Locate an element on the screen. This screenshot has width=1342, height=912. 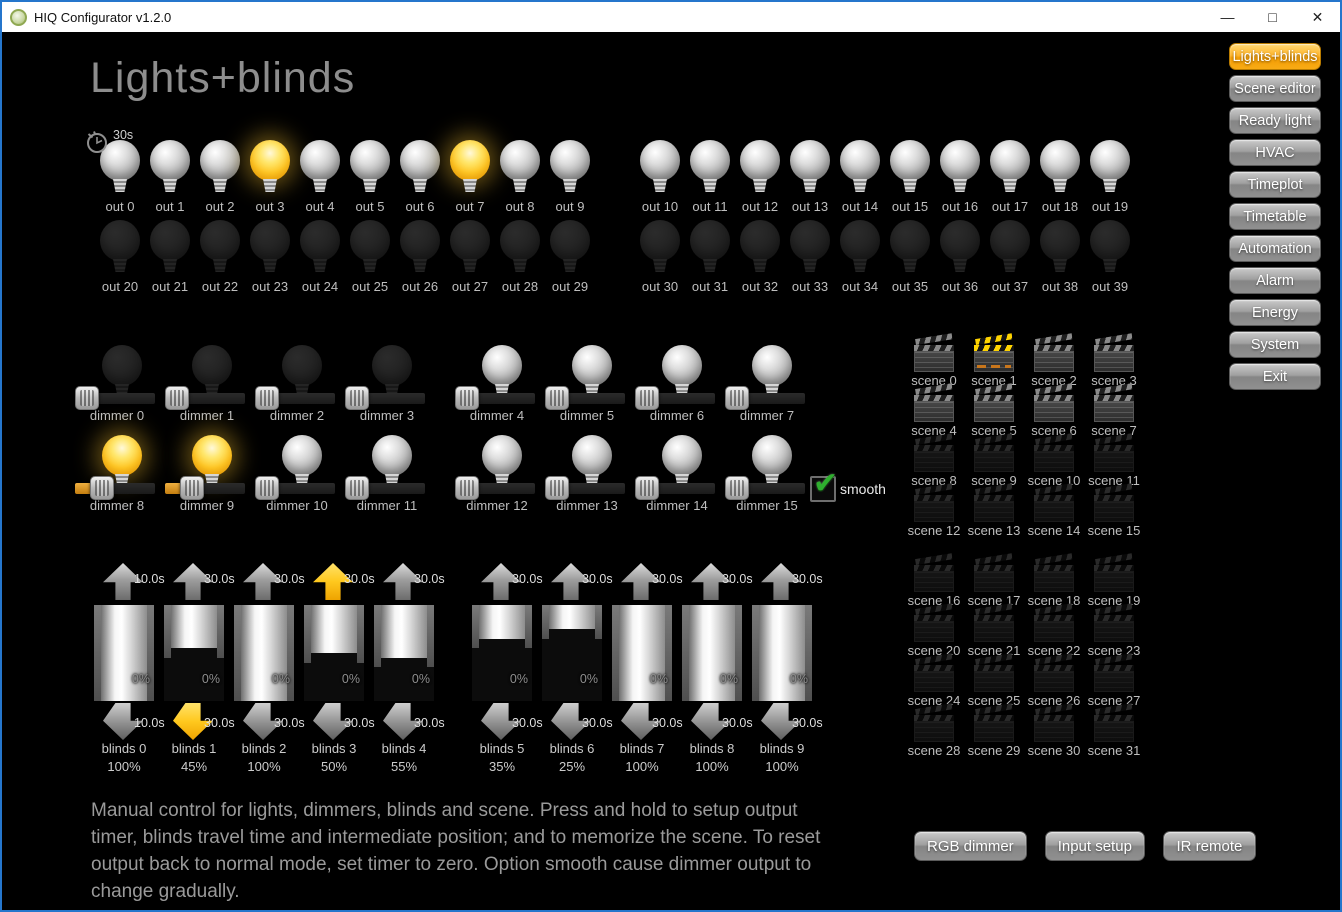
output-bulb-control: out 7 is located at coordinates (470, 179).